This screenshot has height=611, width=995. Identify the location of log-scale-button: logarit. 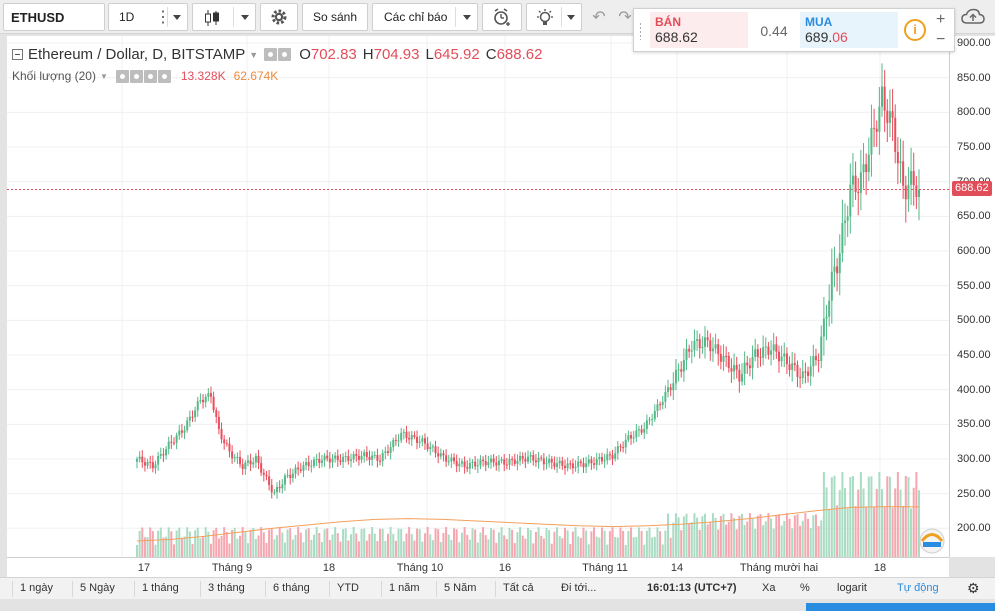
(852, 588).